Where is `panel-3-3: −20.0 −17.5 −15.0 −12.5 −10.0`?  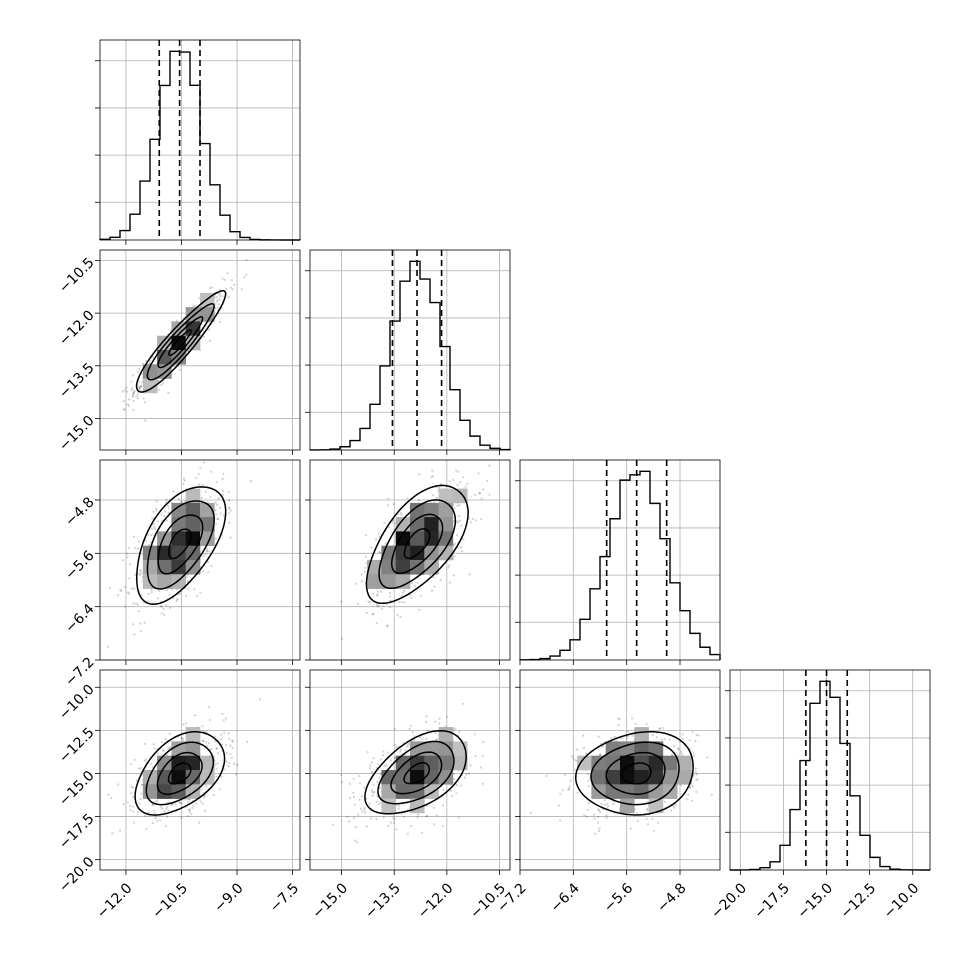
panel-3-3: −20.0 −17.5 −15.0 −12.5 −10.0 is located at coordinates (819, 795).